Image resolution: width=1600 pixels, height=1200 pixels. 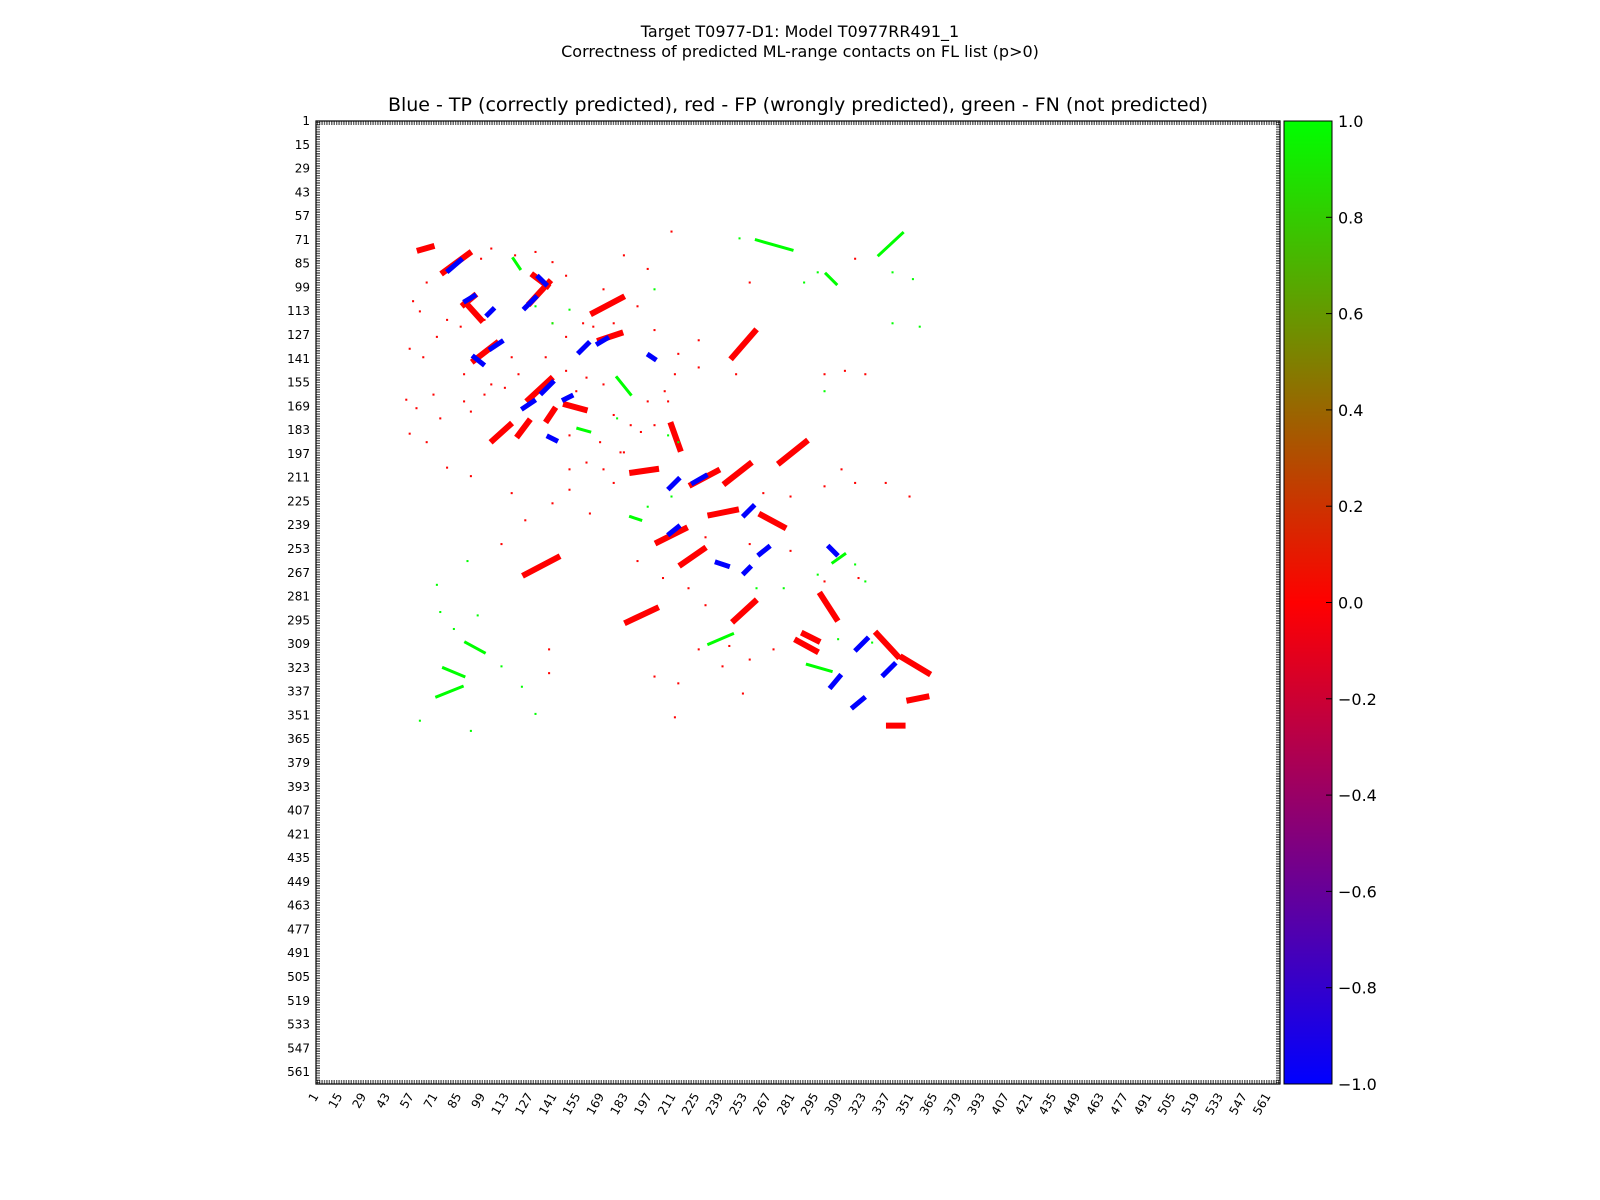 What do you see at coordinates (298, 715) in the screenshot?
I see `y-tick-label: 351` at bounding box center [298, 715].